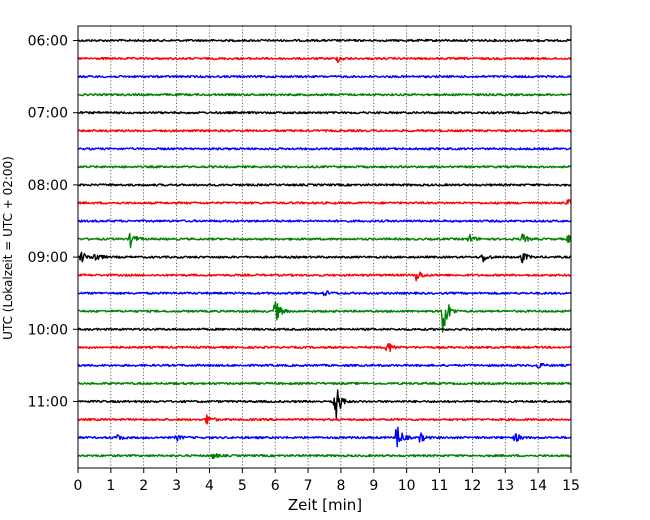 The image size is (650, 520). I want to click on x-tick-label: 7, so click(308, 486).